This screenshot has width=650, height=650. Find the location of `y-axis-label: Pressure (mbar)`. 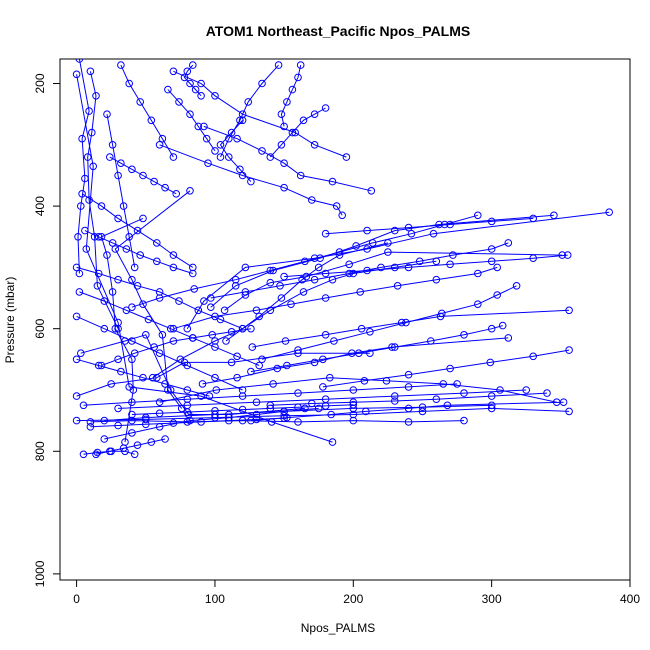

y-axis-label: Pressure (mbar) is located at coordinates (10, 320).